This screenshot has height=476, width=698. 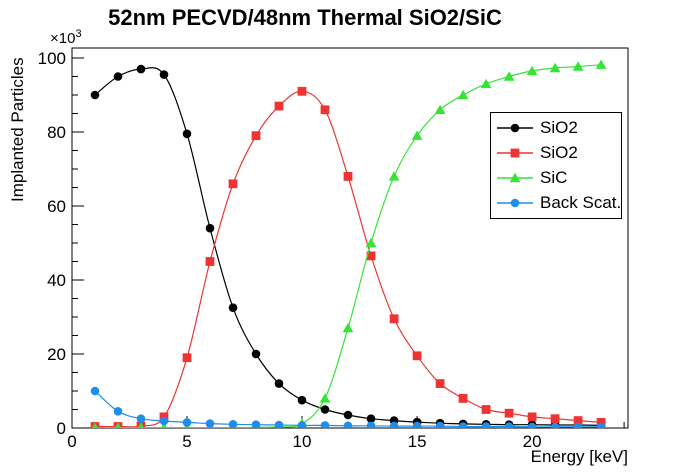 What do you see at coordinates (581, 203) in the screenshot?
I see `legend-label-back-scat: Back Scat.` at bounding box center [581, 203].